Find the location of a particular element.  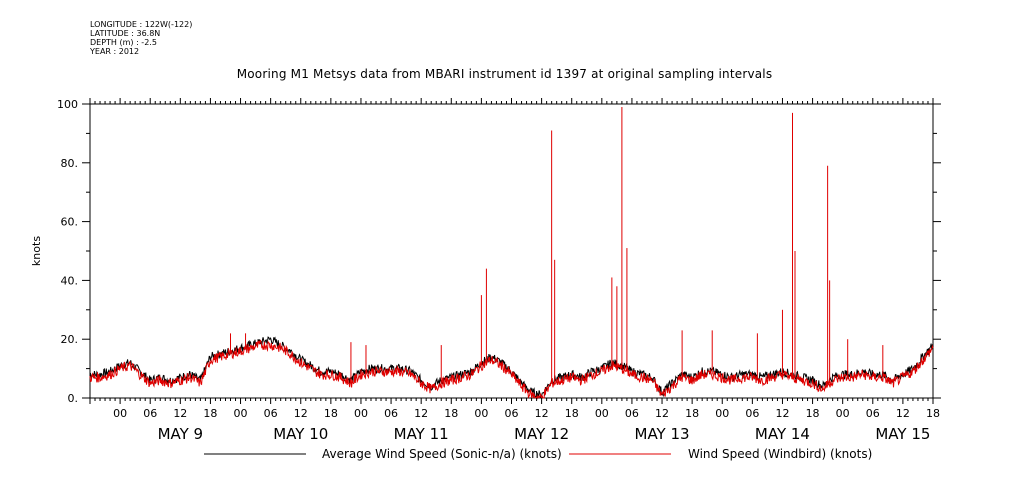

x-day-label: MAY 12 is located at coordinates (541, 434).